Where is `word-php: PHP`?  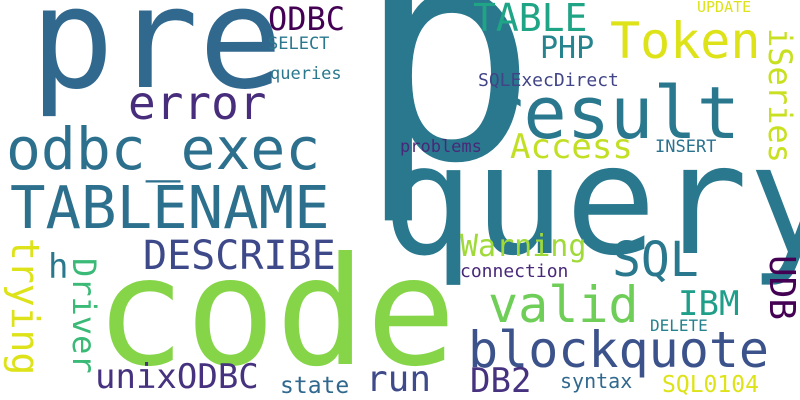
word-php: PHP is located at coordinates (567, 48).